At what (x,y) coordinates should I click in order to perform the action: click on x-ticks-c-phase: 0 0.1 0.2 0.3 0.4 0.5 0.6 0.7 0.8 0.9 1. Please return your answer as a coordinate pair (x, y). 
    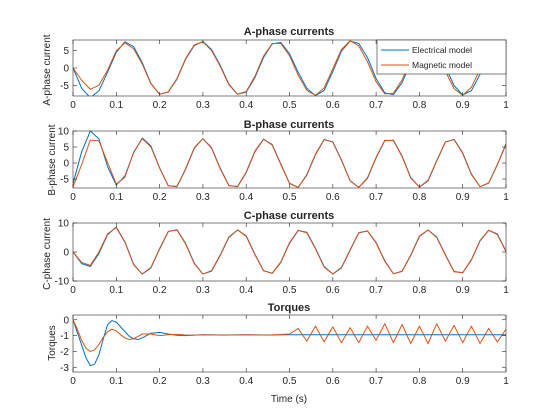
    Looking at the image, I should click on (289, 259).